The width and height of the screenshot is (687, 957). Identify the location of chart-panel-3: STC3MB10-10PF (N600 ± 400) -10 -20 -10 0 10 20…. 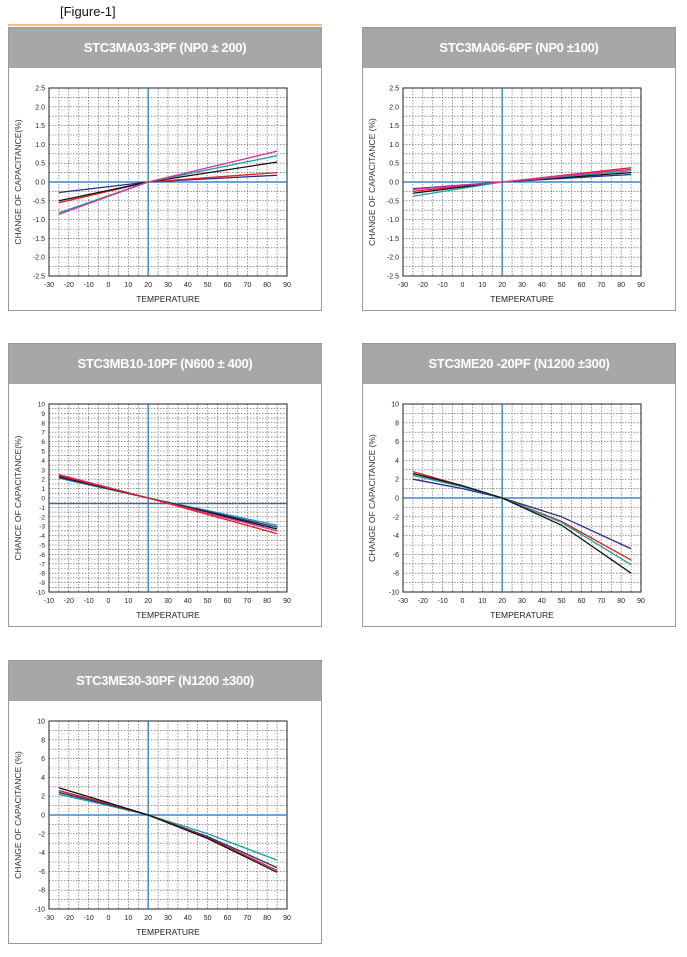
(165, 485).